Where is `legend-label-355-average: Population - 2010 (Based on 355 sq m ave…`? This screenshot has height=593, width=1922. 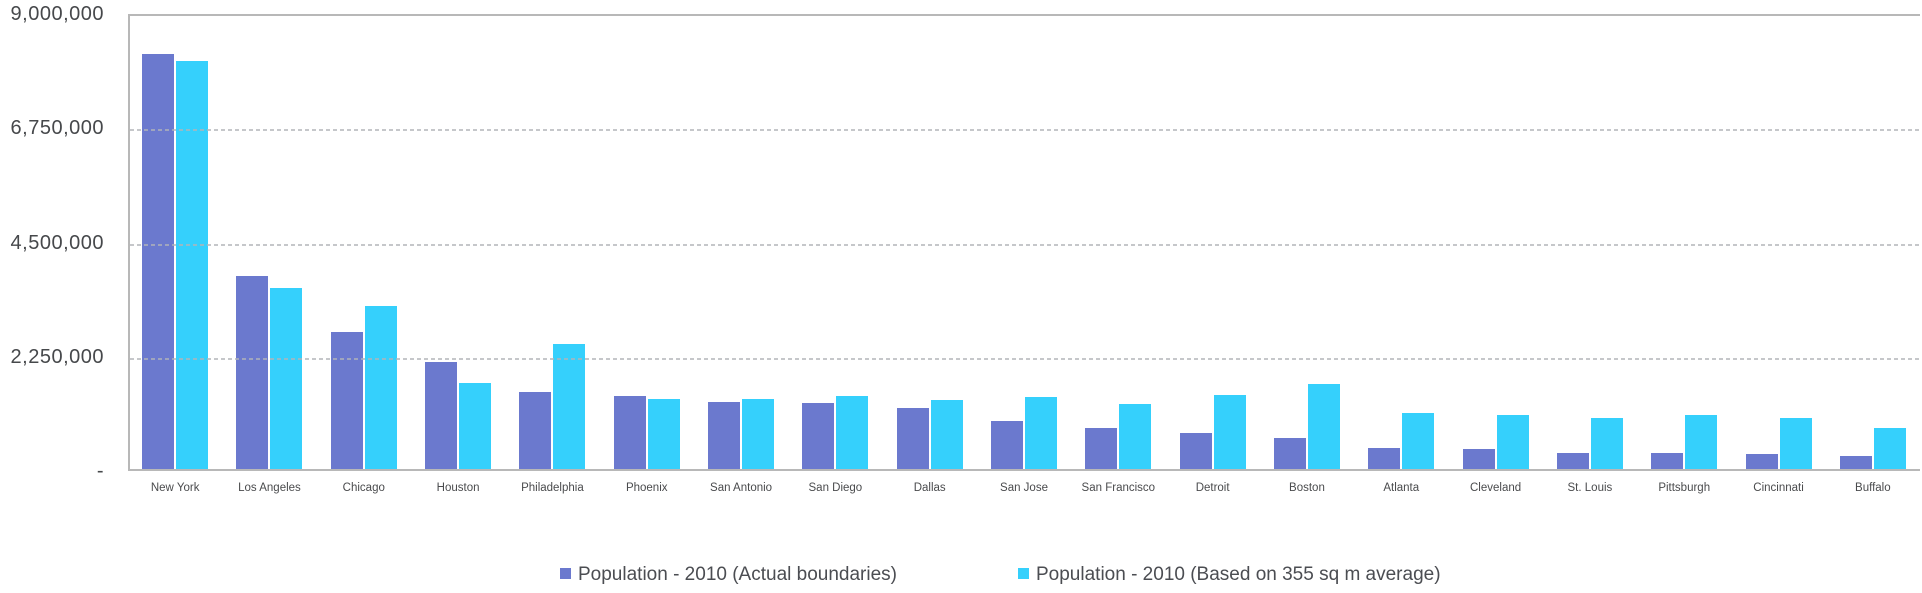 legend-label-355-average: Population - 2010 (Based on 355 sq m ave… is located at coordinates (1238, 574).